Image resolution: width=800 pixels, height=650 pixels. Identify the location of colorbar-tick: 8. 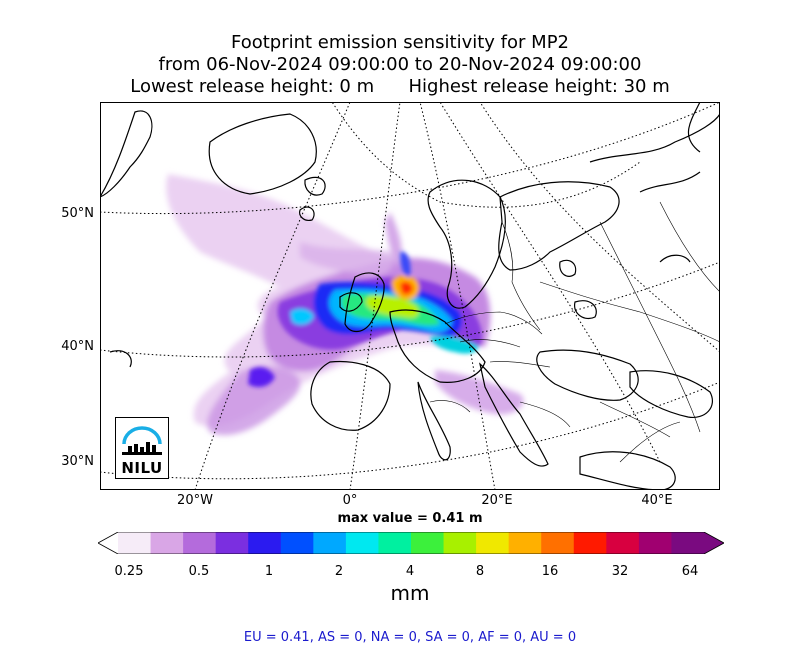
(480, 571).